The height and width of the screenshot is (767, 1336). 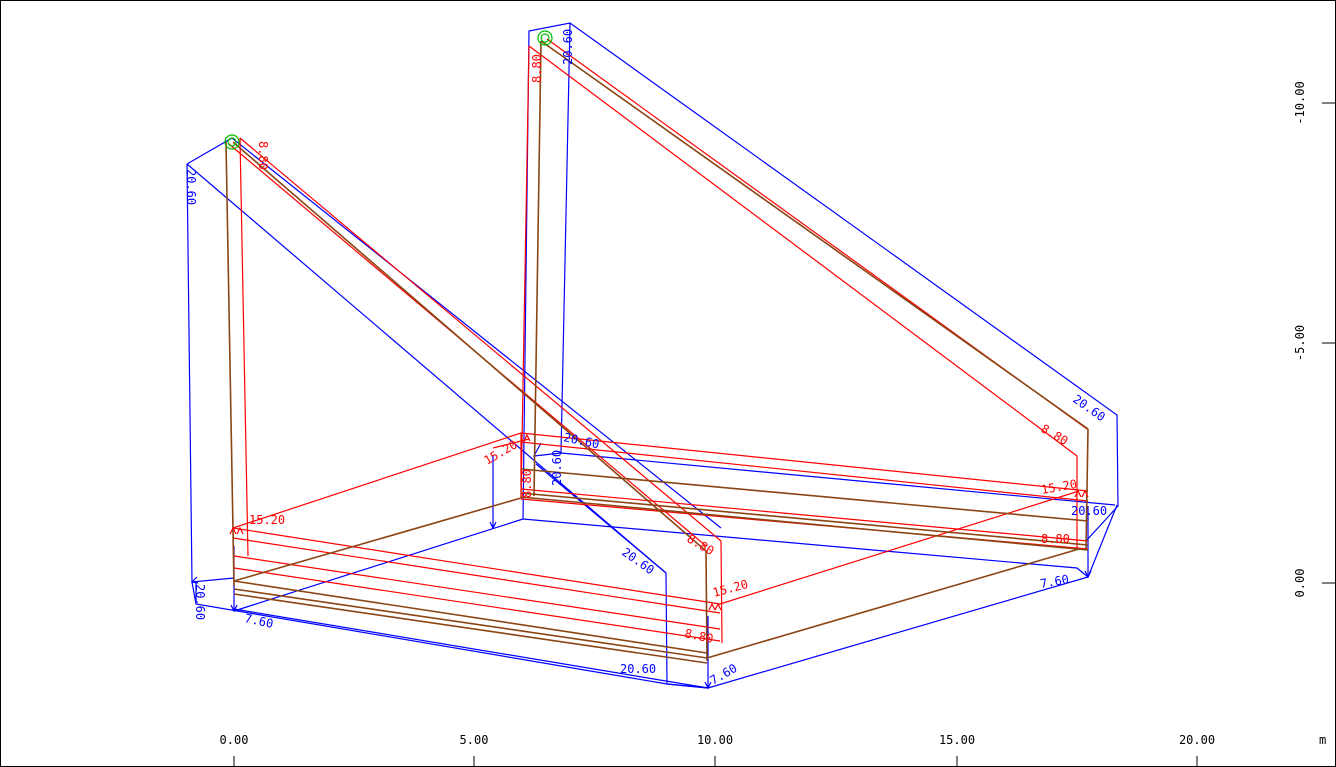 I want to click on x-tick-label: 20.00, so click(x=1197, y=740).